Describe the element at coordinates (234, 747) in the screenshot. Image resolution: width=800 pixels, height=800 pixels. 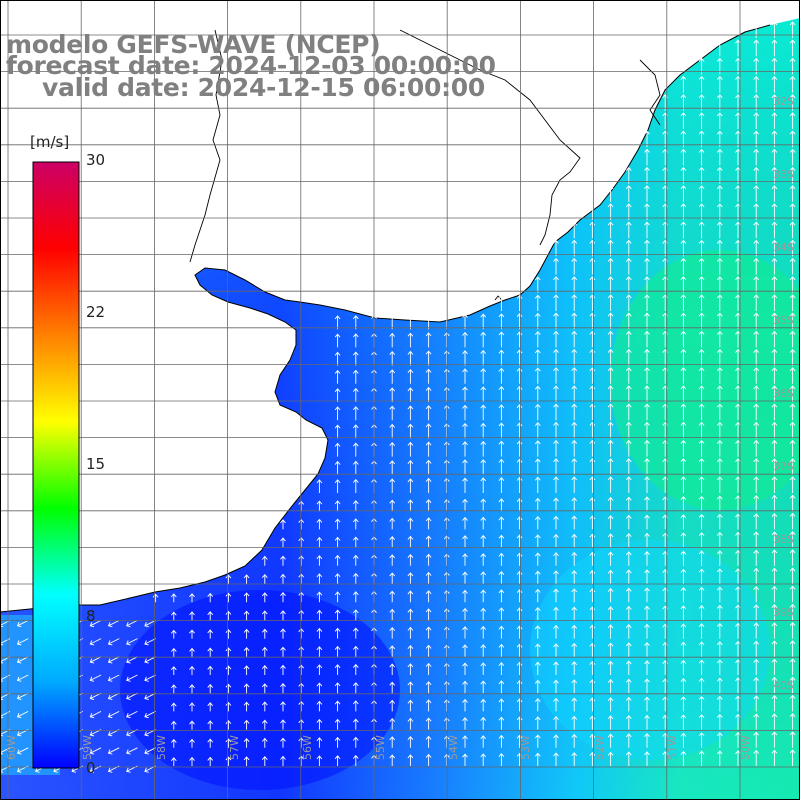
I see `lon-label: 57W` at that location.